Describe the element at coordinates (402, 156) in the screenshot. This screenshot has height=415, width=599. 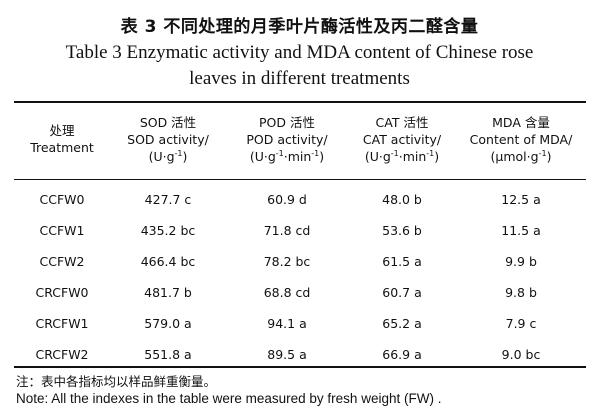
I see `header-cat-unit: (U·g-1·min-1)` at that location.